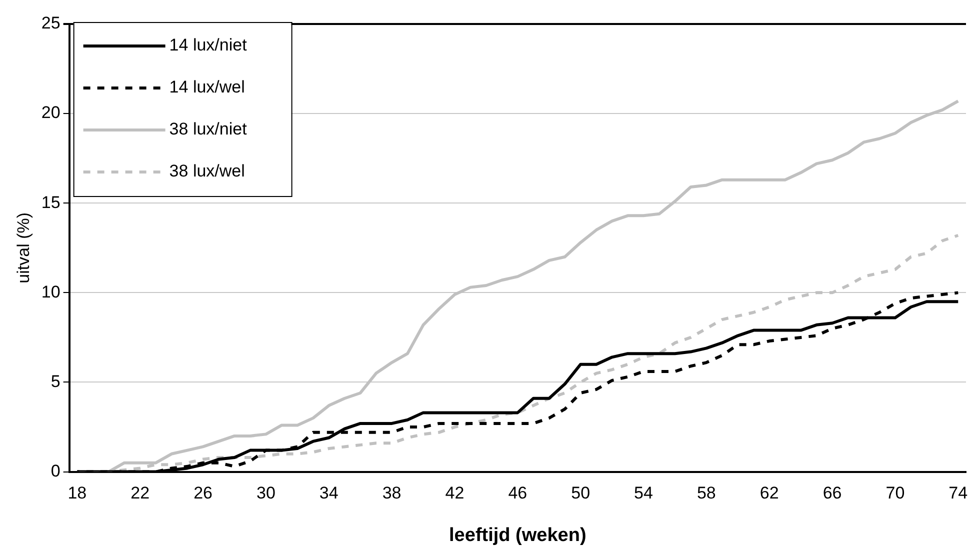 The image size is (978, 559). I want to click on x-tick-label: 26, so click(203, 493).